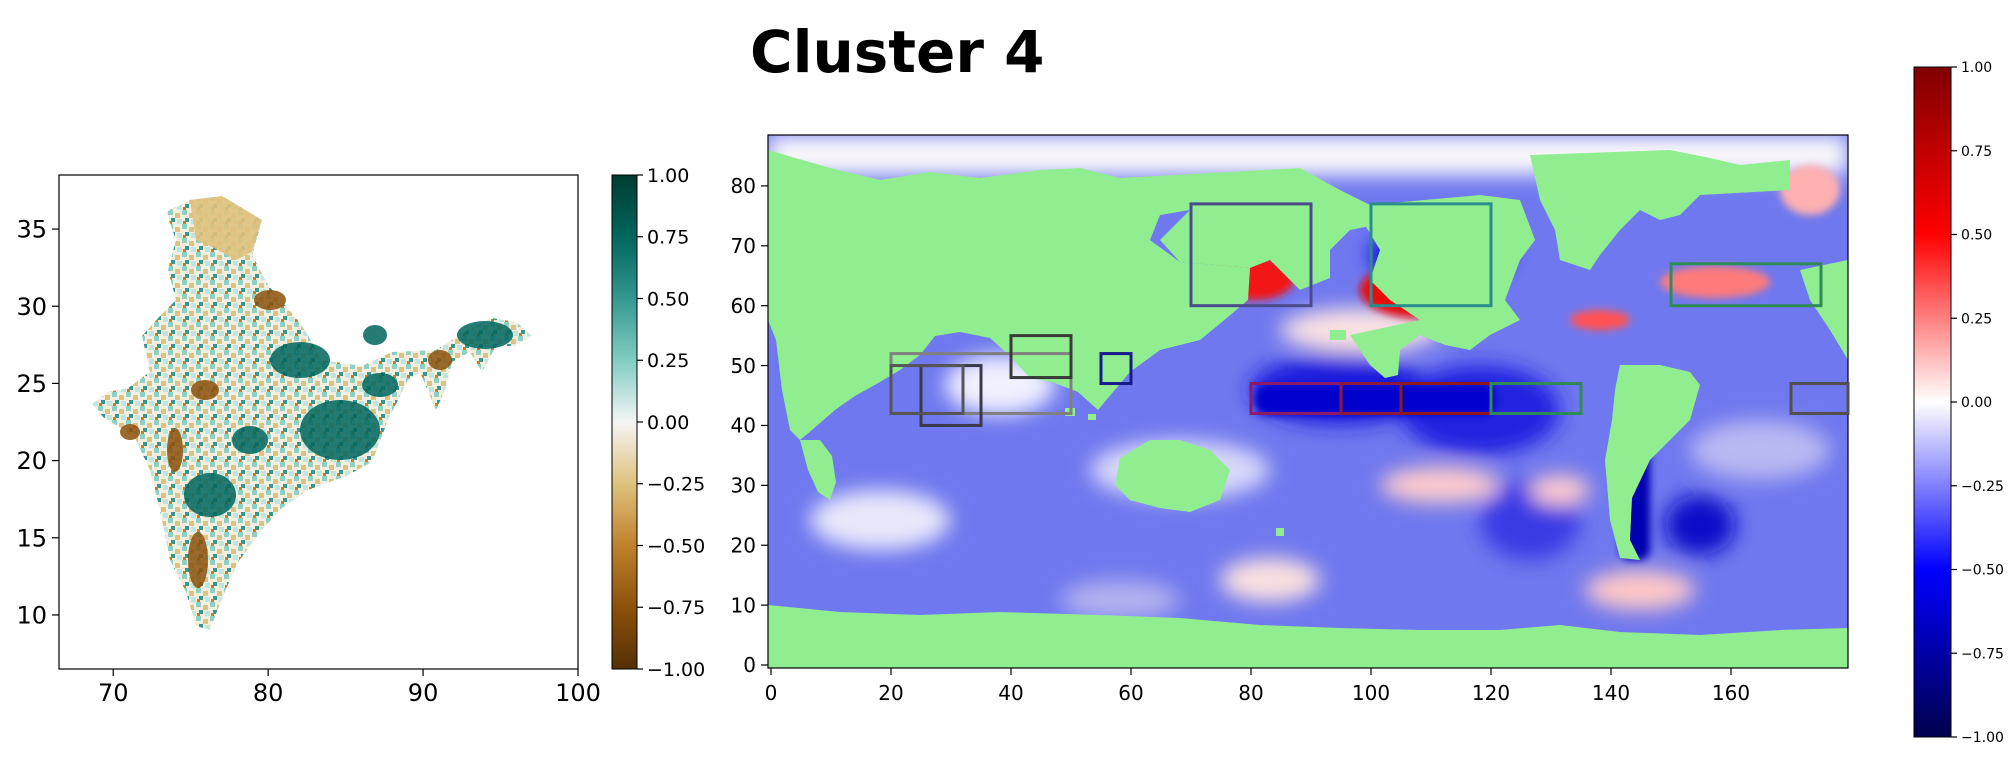 The width and height of the screenshot is (2015, 758). What do you see at coordinates (1976, 152) in the screenshot?
I see `global-colorbar-tick-label: 0.75` at bounding box center [1976, 152].